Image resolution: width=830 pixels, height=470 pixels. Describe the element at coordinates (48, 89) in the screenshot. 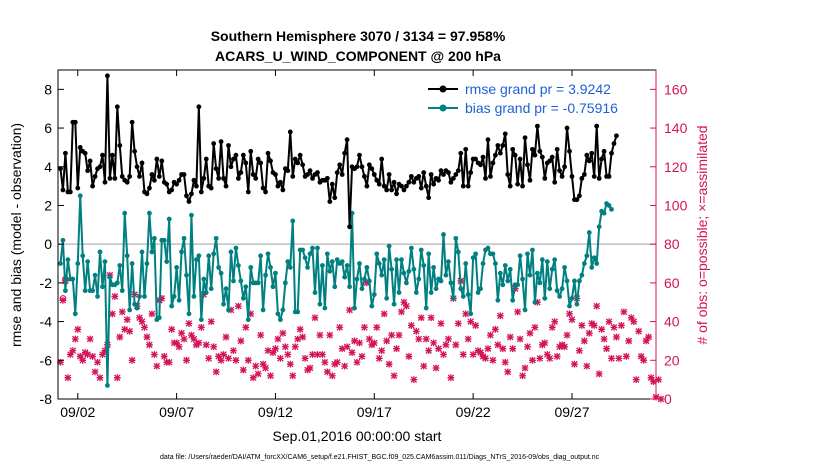

I see `y-tick-label: 8` at that location.